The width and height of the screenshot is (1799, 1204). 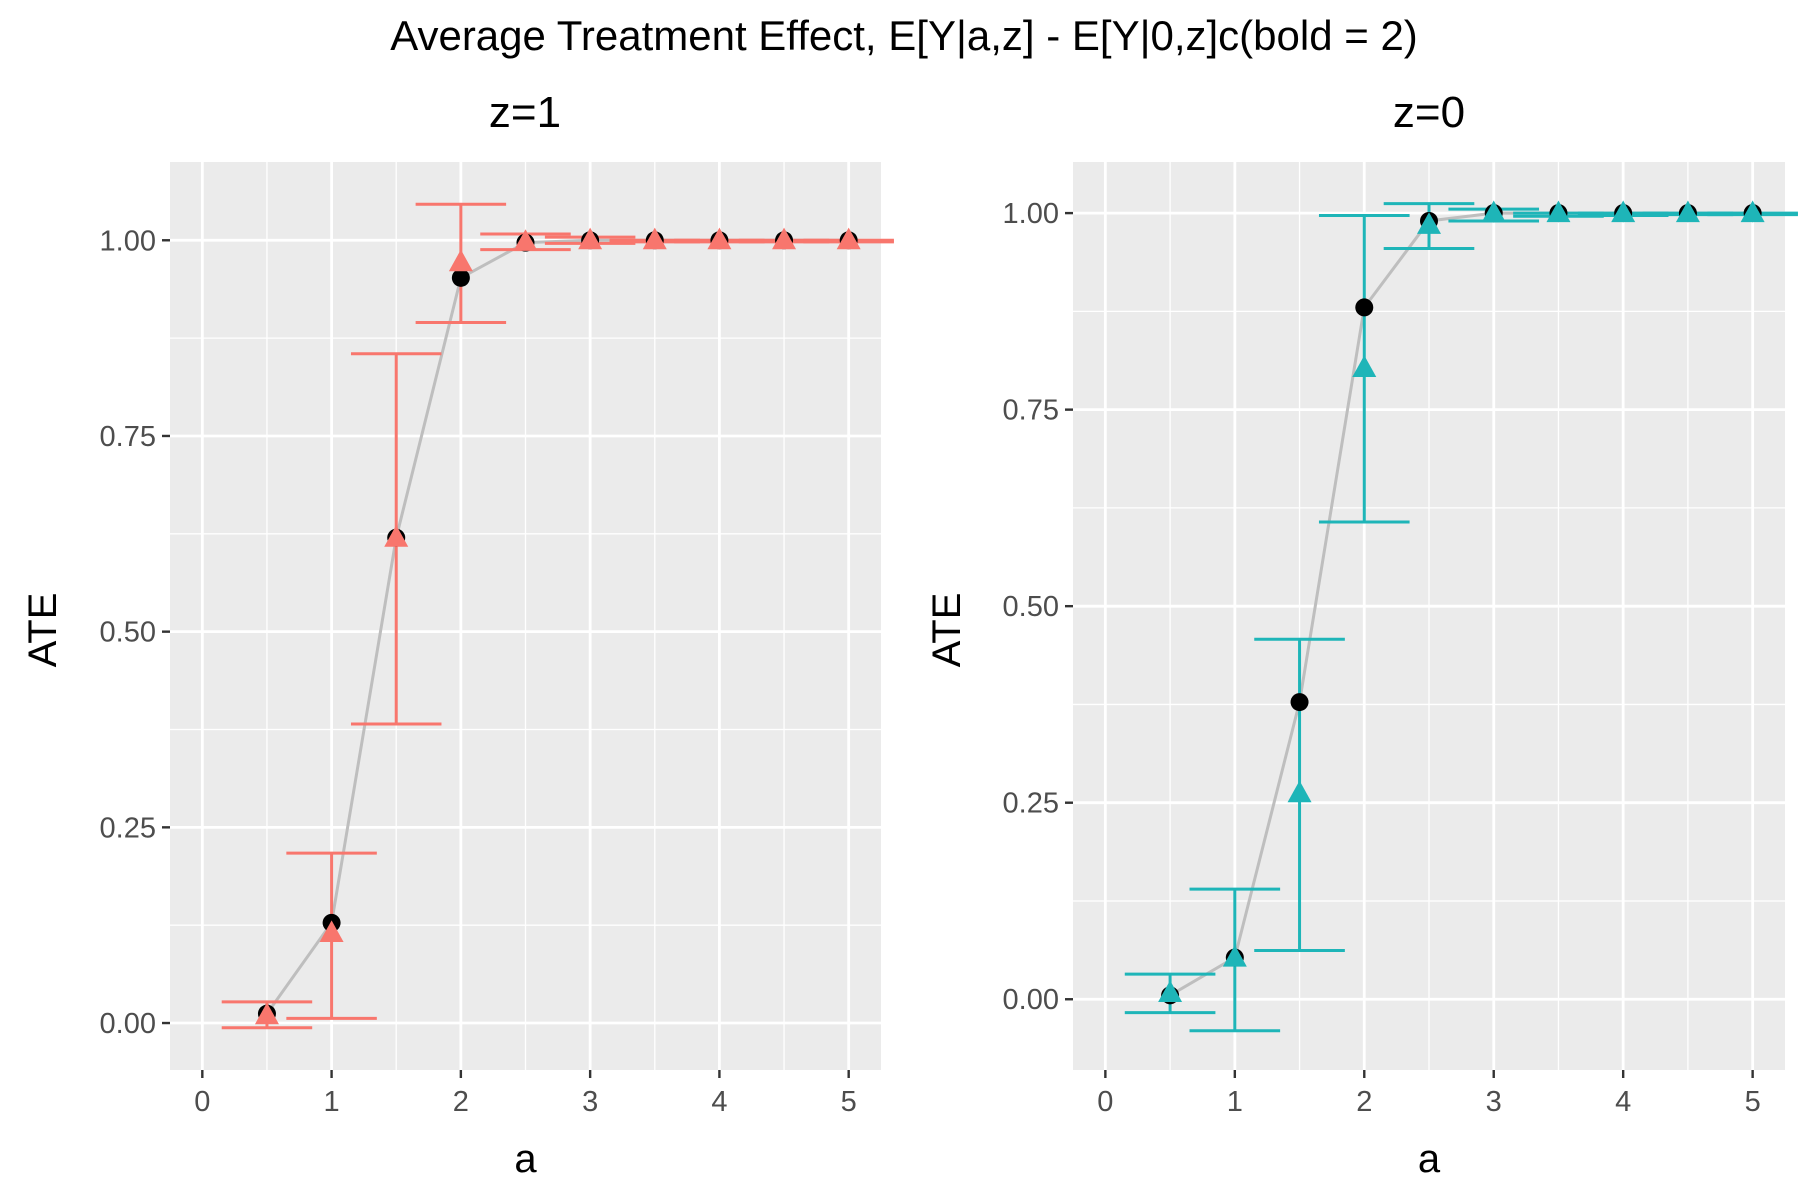 I want to click on panel-title: z=0, so click(x=1429, y=112).